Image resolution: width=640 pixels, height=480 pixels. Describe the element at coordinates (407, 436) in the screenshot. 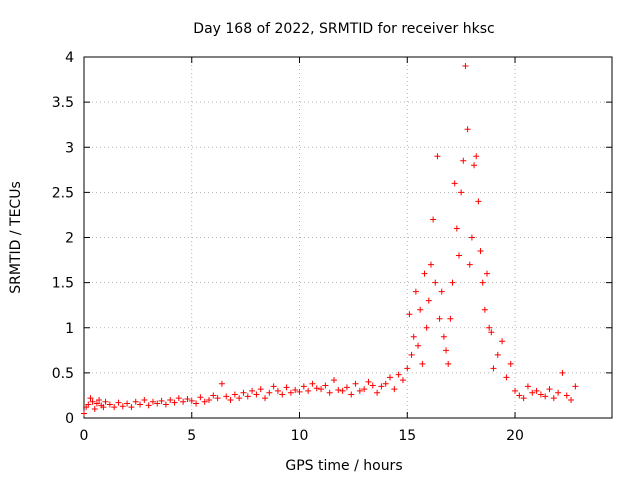

I see `x-tick-label: 15` at that location.